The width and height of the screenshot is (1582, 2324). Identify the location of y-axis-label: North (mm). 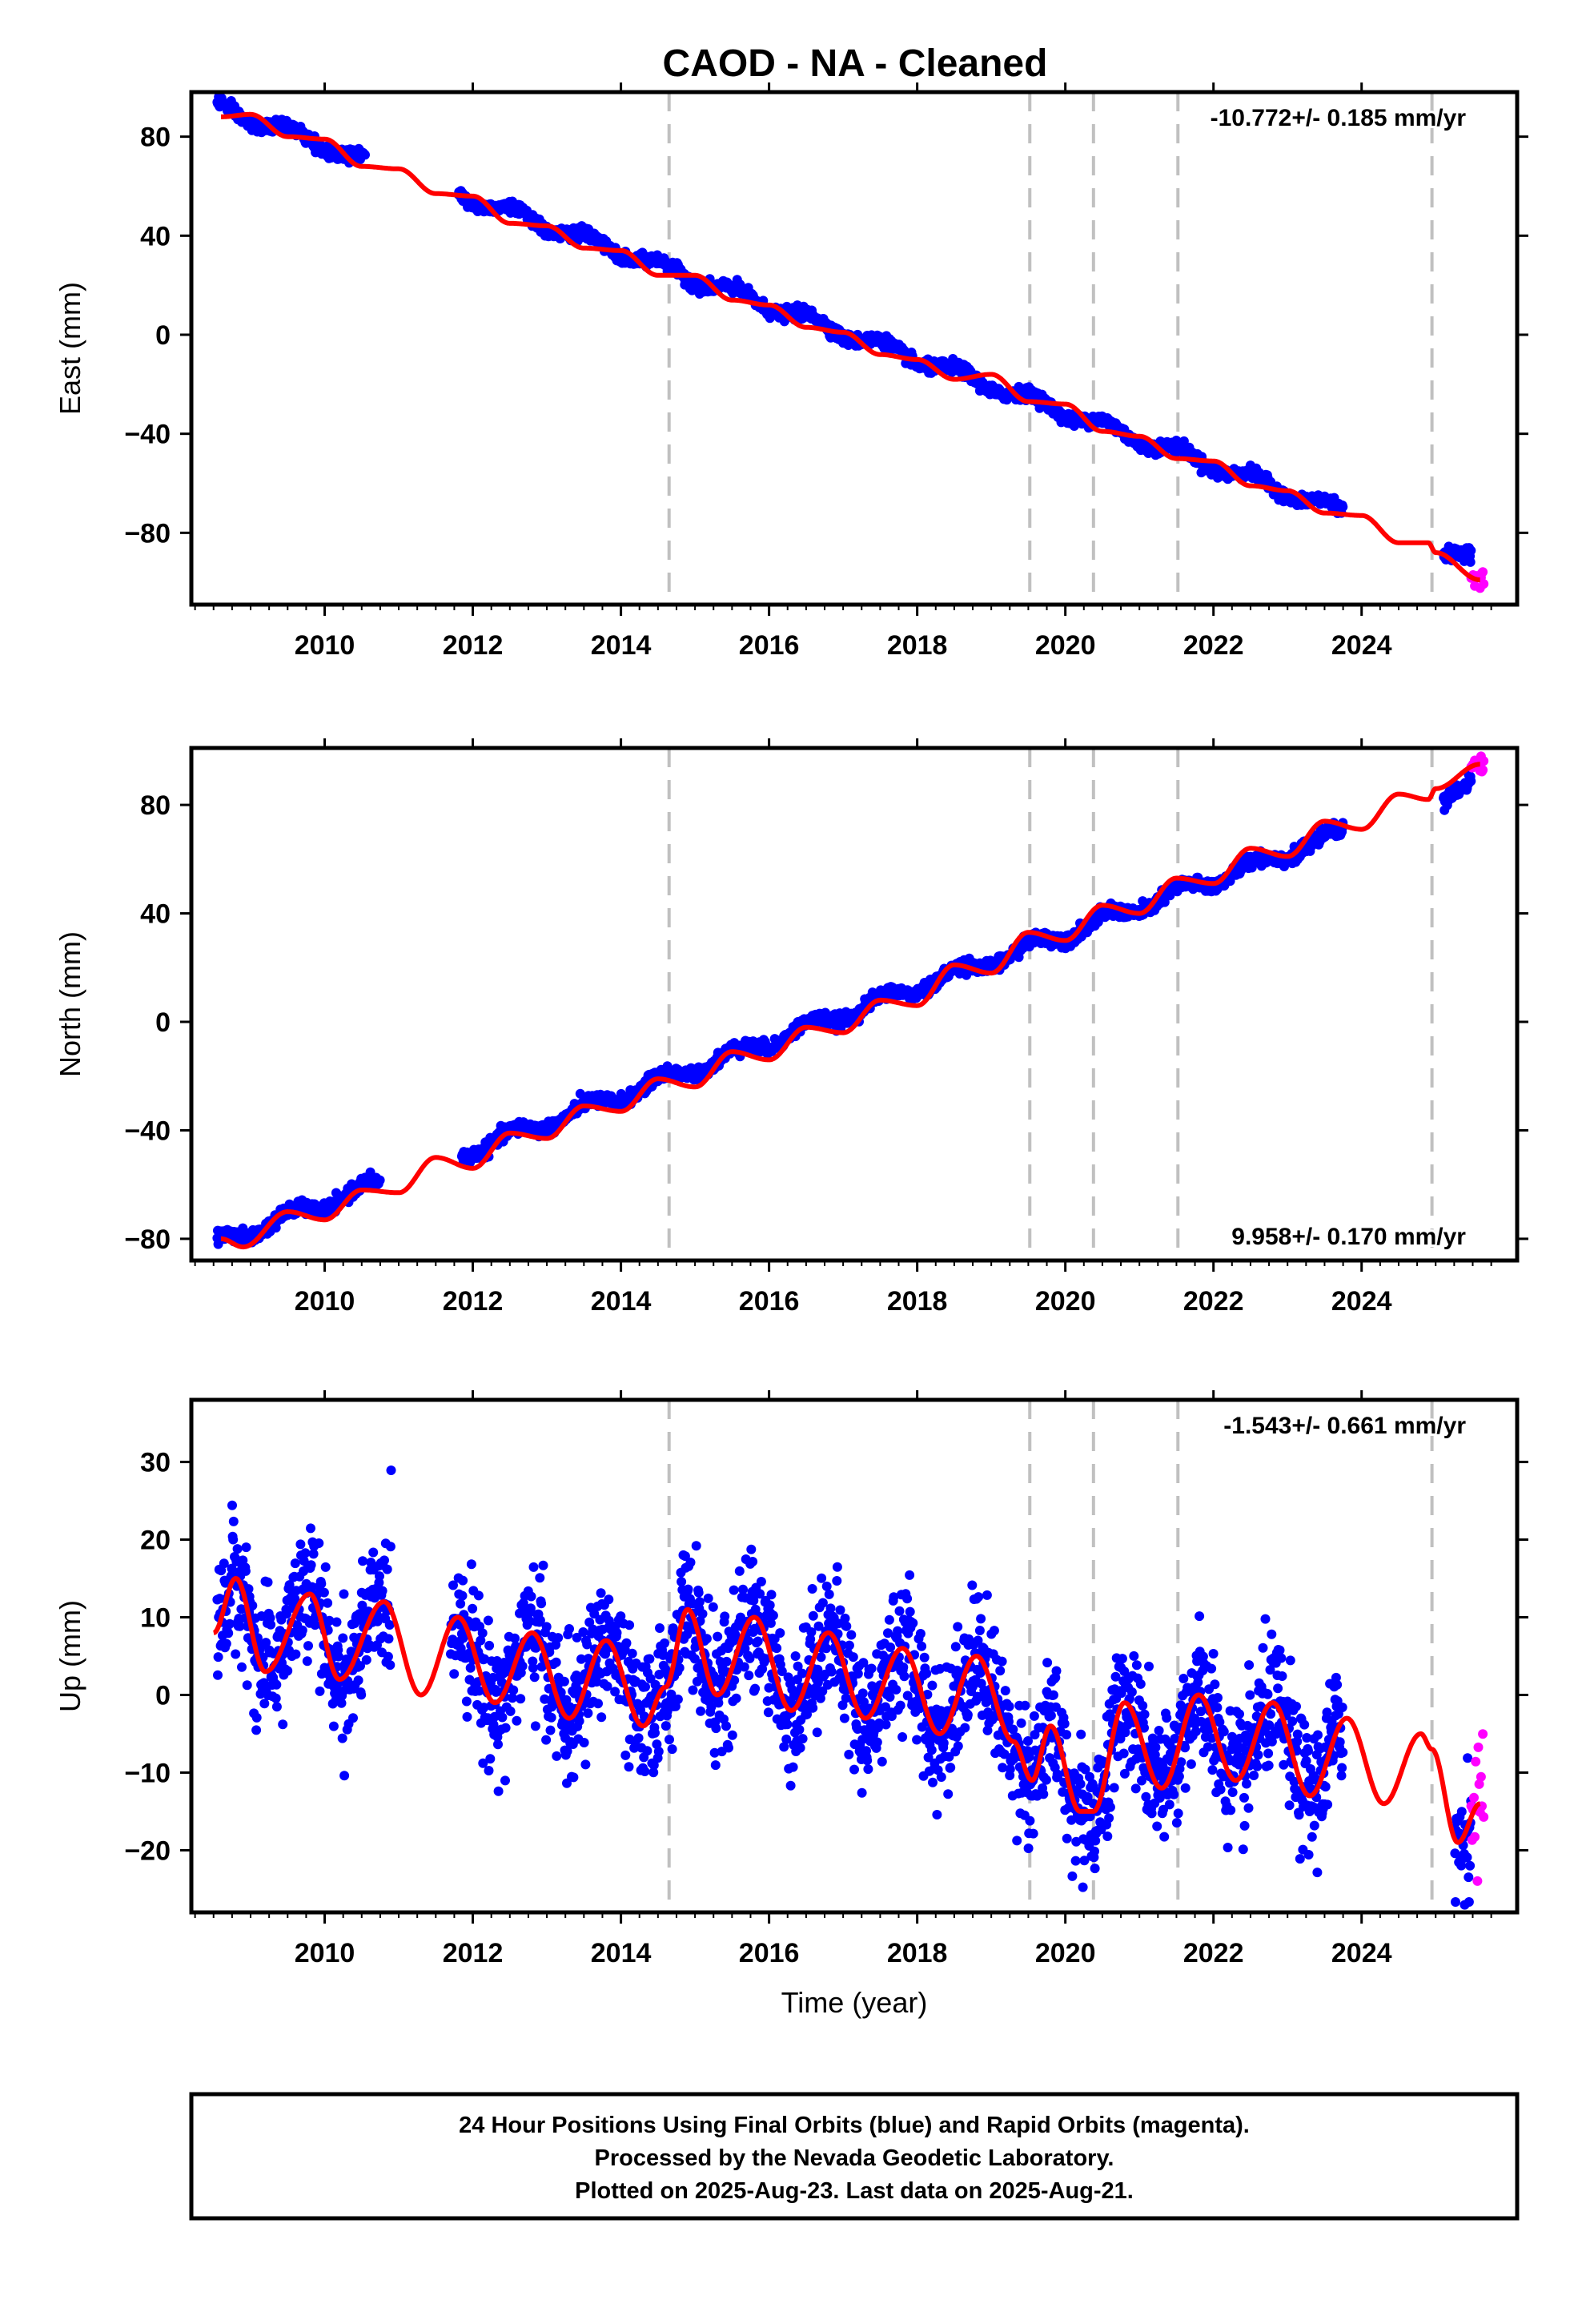
(70, 1004).